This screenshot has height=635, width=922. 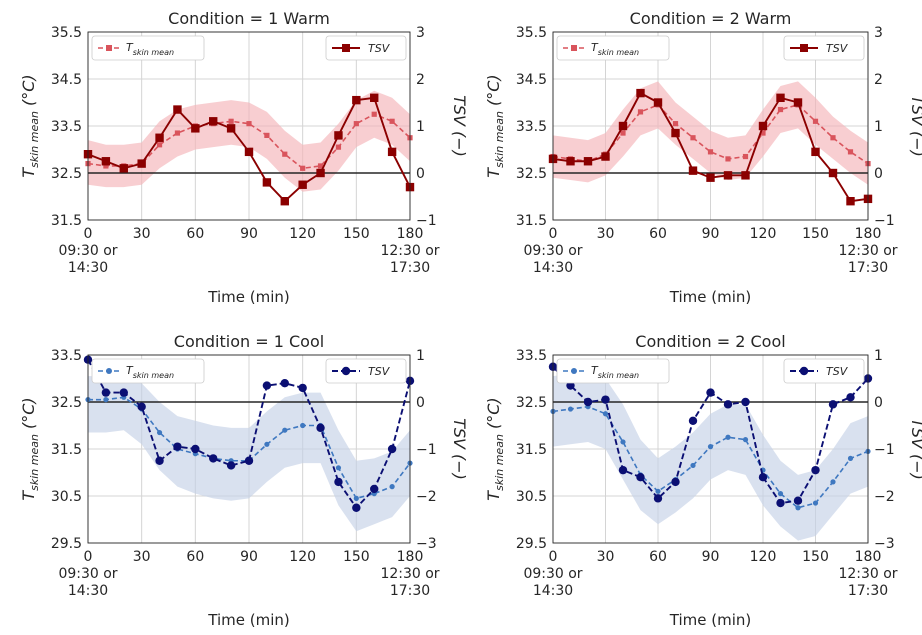 I want to click on y-left-tick-label: 30.5, so click(x=531, y=497).